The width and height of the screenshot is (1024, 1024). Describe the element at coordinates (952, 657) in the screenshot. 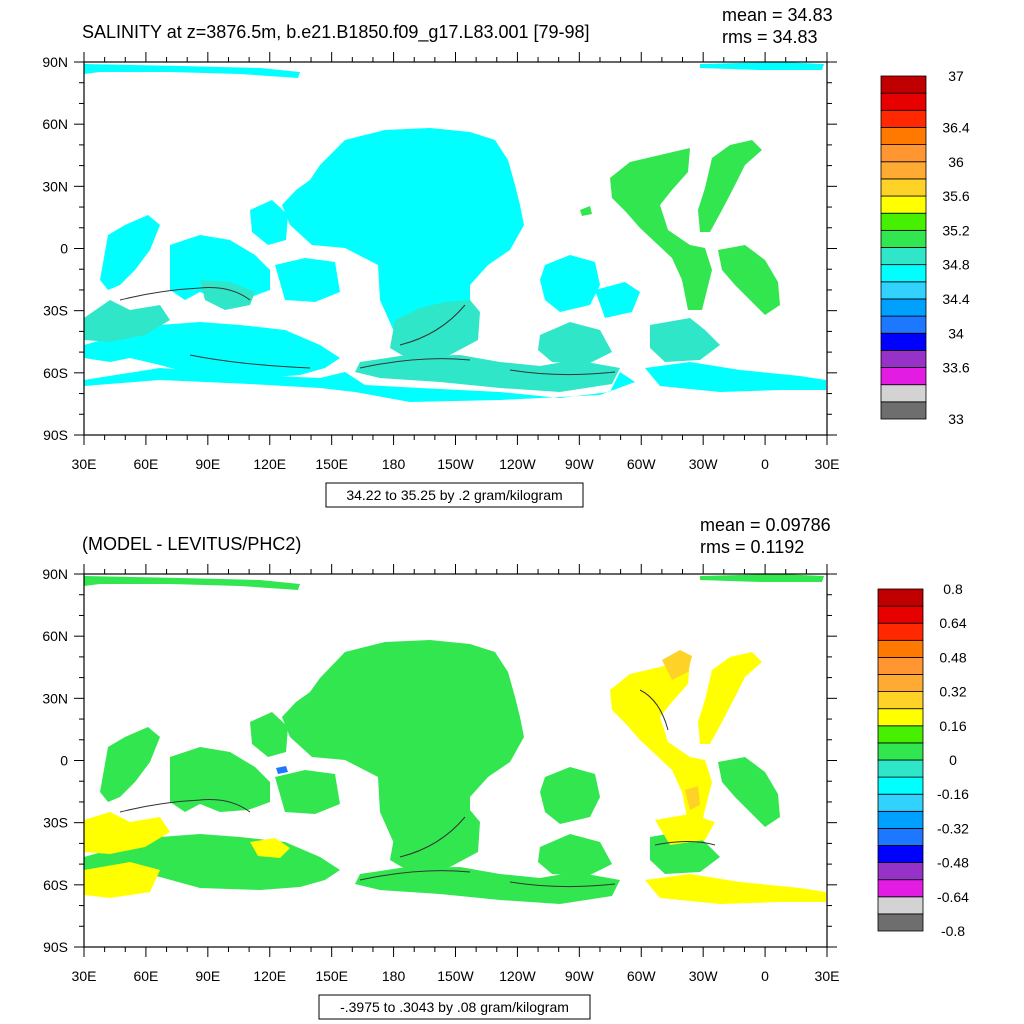

I see `colorbar-label: 0.48` at that location.